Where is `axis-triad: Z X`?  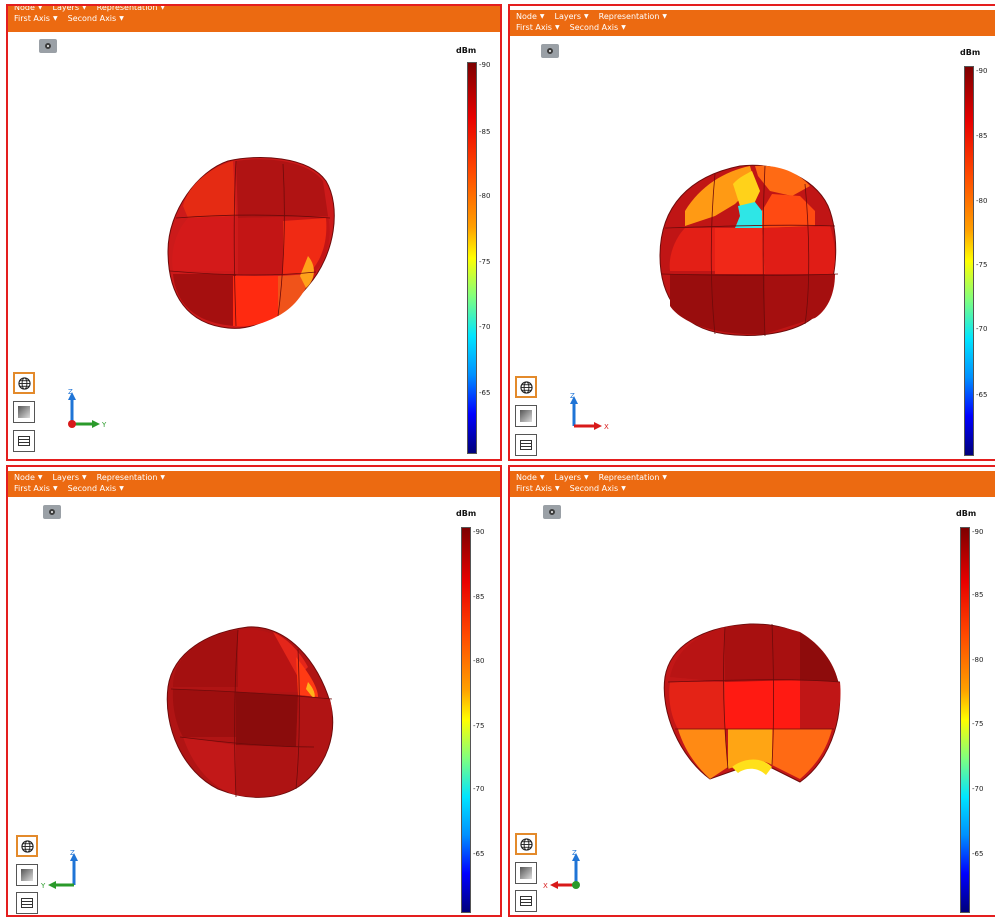
axis-triad: Z X is located at coordinates (561, 869).